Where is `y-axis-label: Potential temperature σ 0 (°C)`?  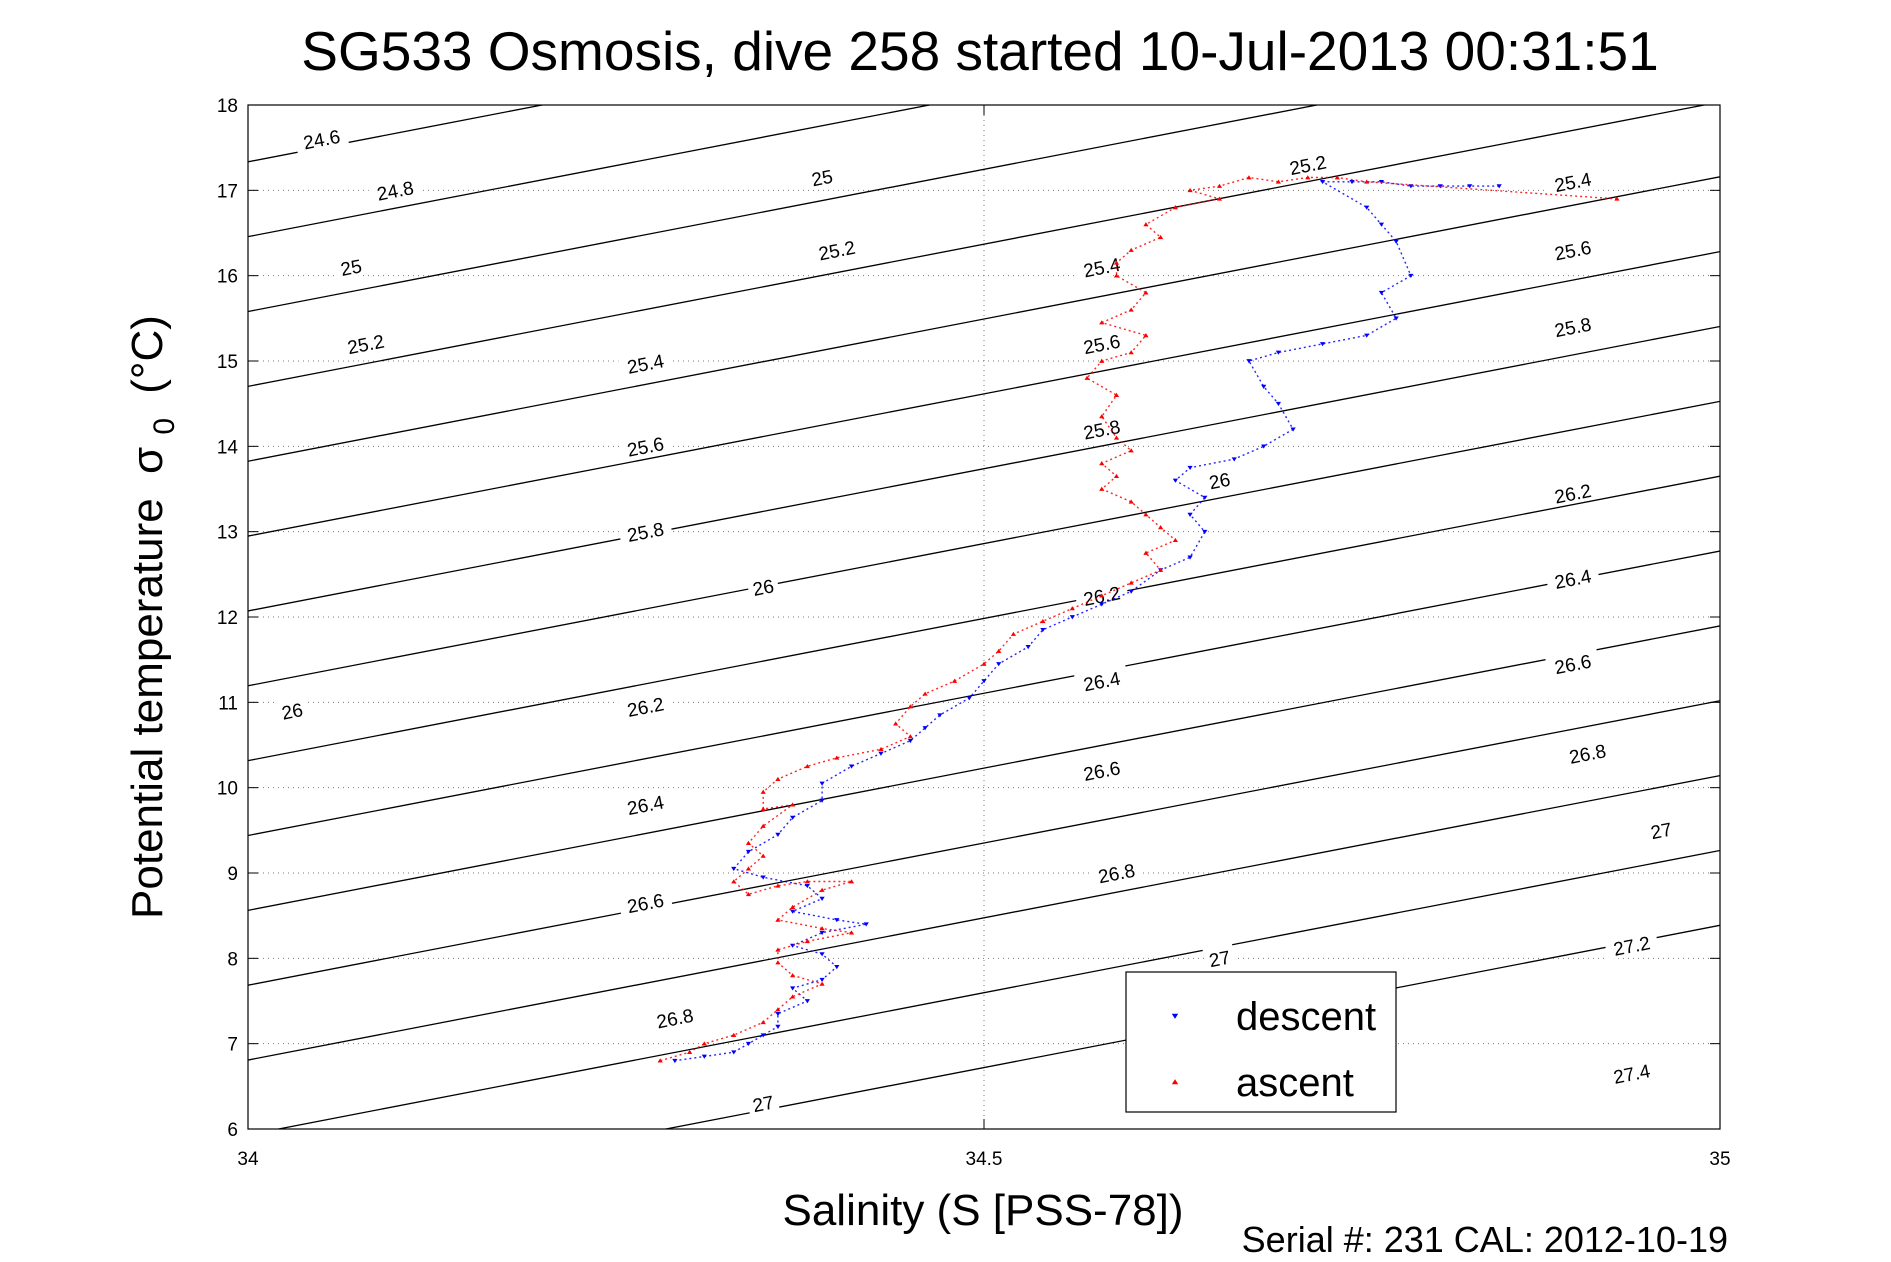 y-axis-label: Potential temperature σ 0 (°C) is located at coordinates (153, 617).